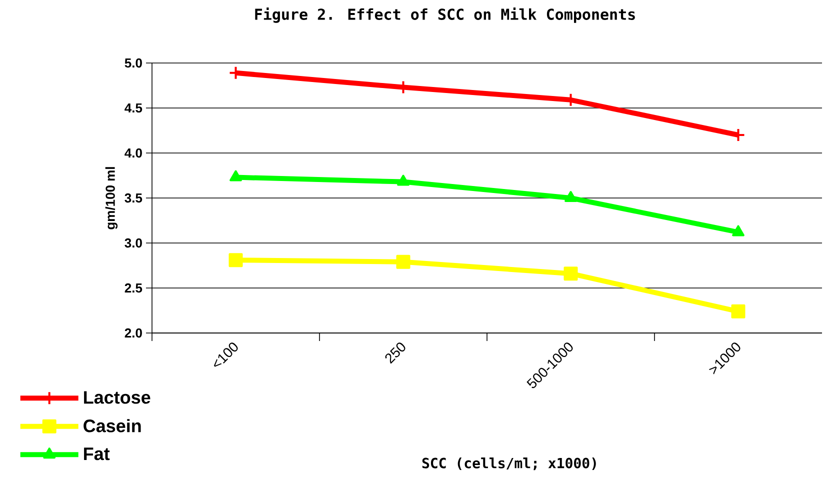 This screenshot has height=504, width=831. I want to click on legend-label: Lactose, so click(117, 397).